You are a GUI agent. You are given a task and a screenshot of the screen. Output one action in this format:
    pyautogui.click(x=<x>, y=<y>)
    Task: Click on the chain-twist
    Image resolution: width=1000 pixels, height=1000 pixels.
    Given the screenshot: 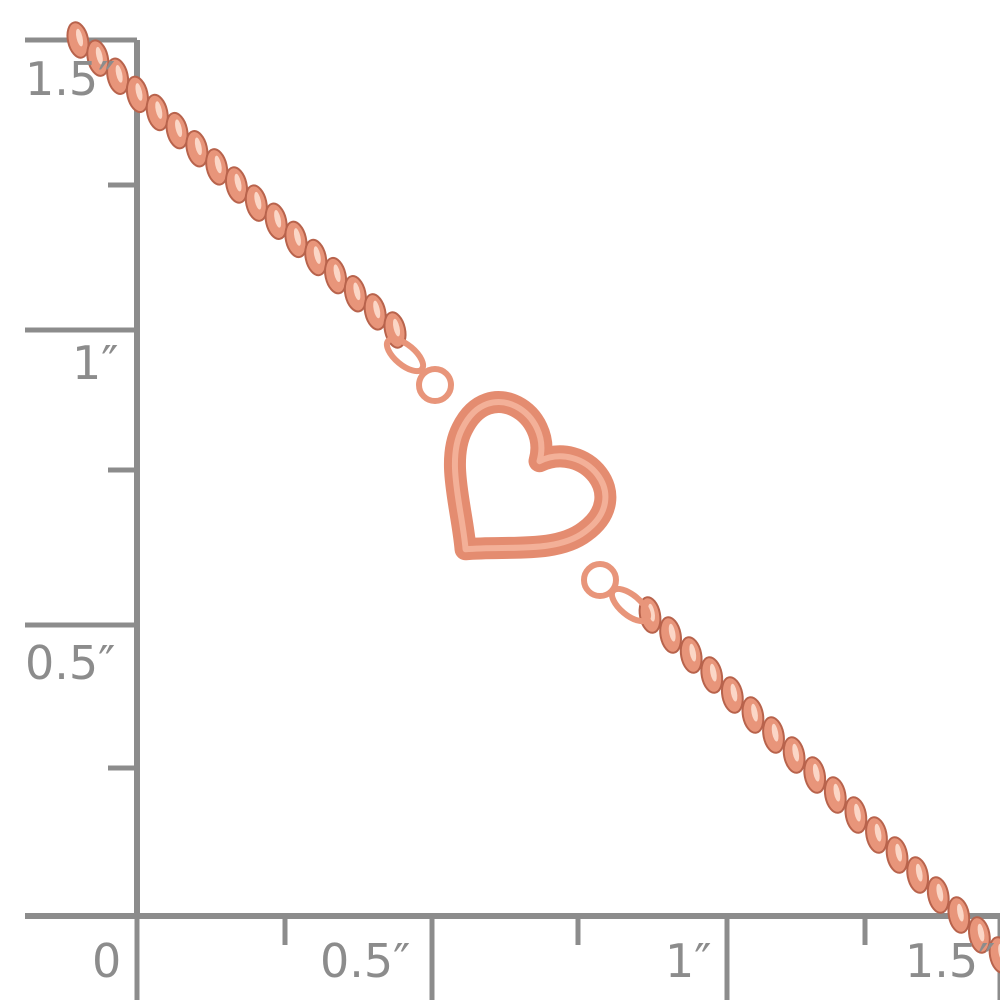 What is the action you would take?
    pyautogui.click(x=994, y=955)
    